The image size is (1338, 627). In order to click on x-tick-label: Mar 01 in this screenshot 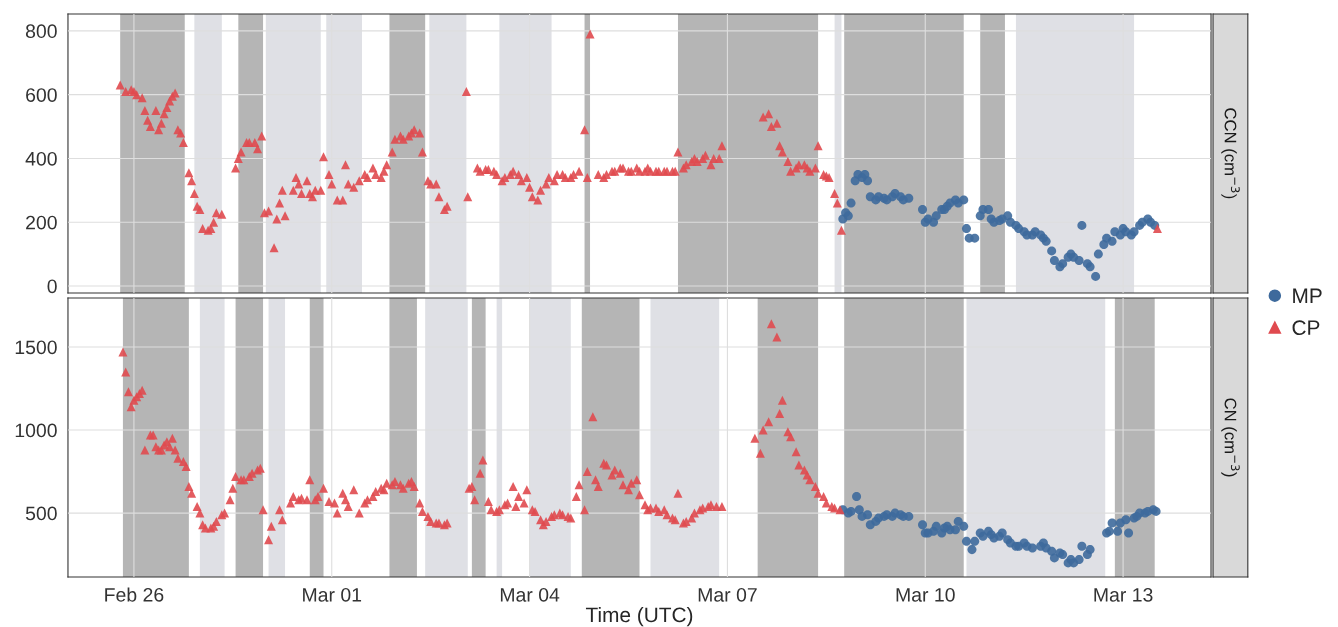, I will do `click(332, 594)`.